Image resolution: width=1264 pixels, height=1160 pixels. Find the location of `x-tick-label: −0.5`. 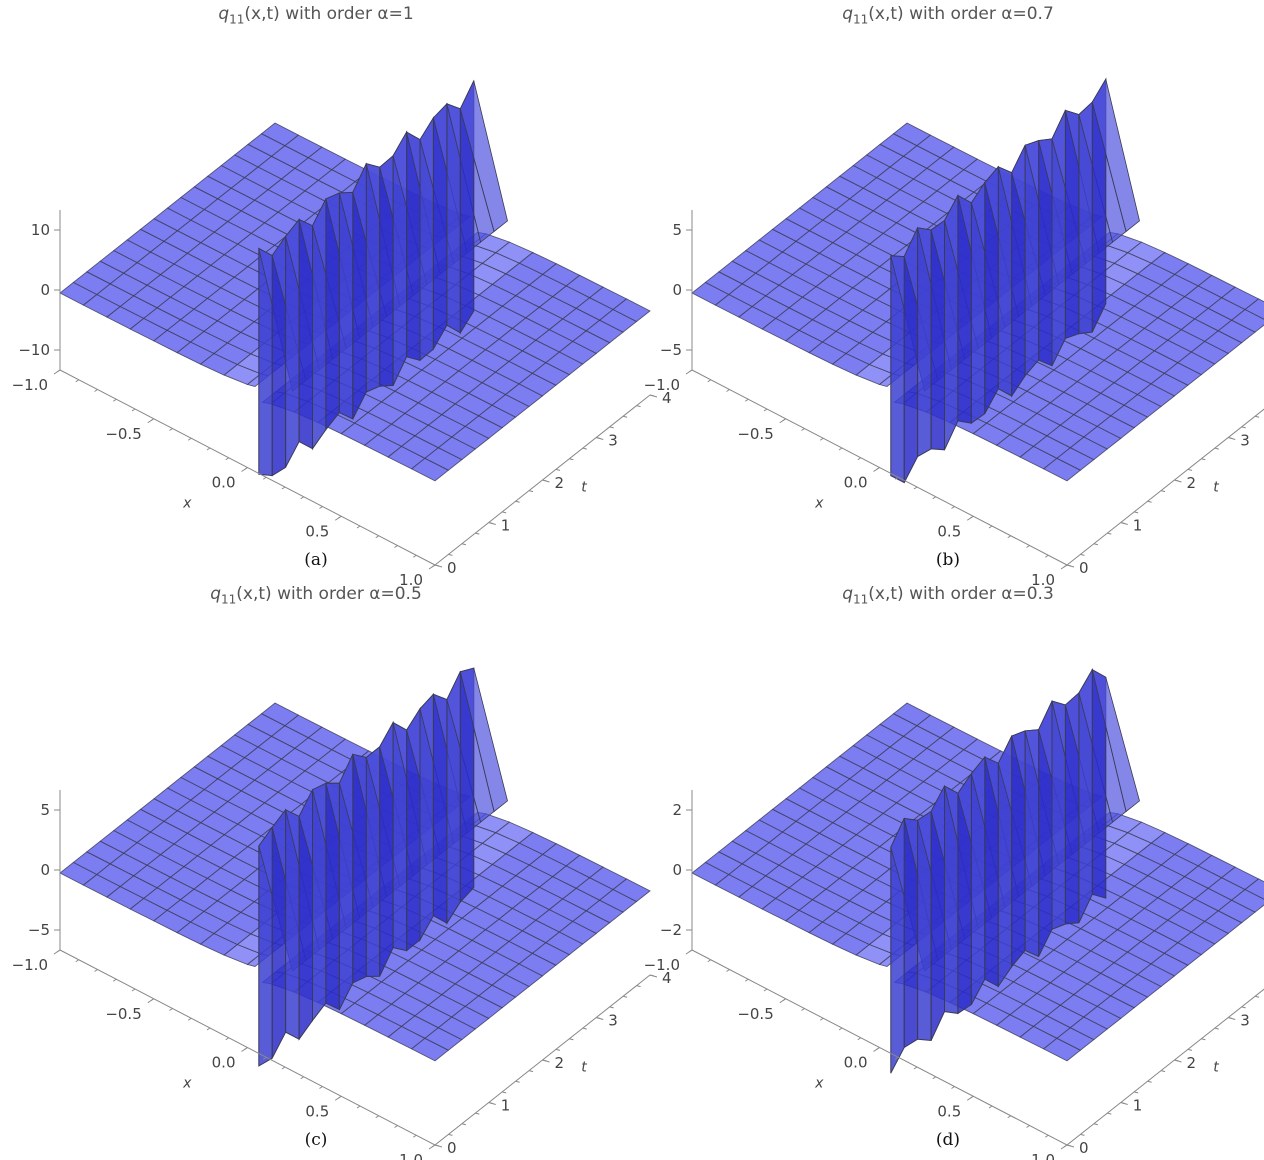

x-tick-label: −0.5 is located at coordinates (755, 1014).